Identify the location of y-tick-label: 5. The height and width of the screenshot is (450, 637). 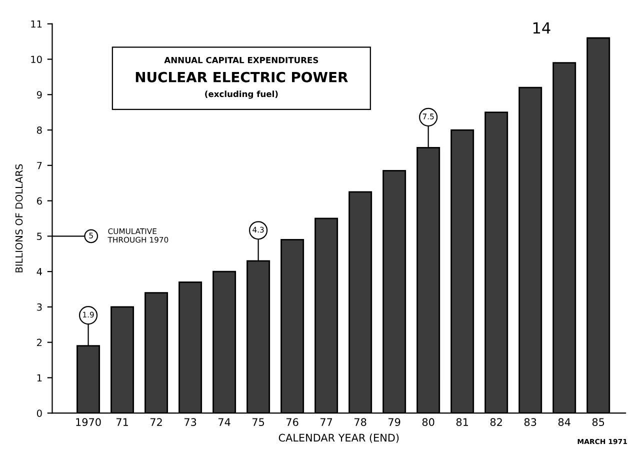
(39, 236).